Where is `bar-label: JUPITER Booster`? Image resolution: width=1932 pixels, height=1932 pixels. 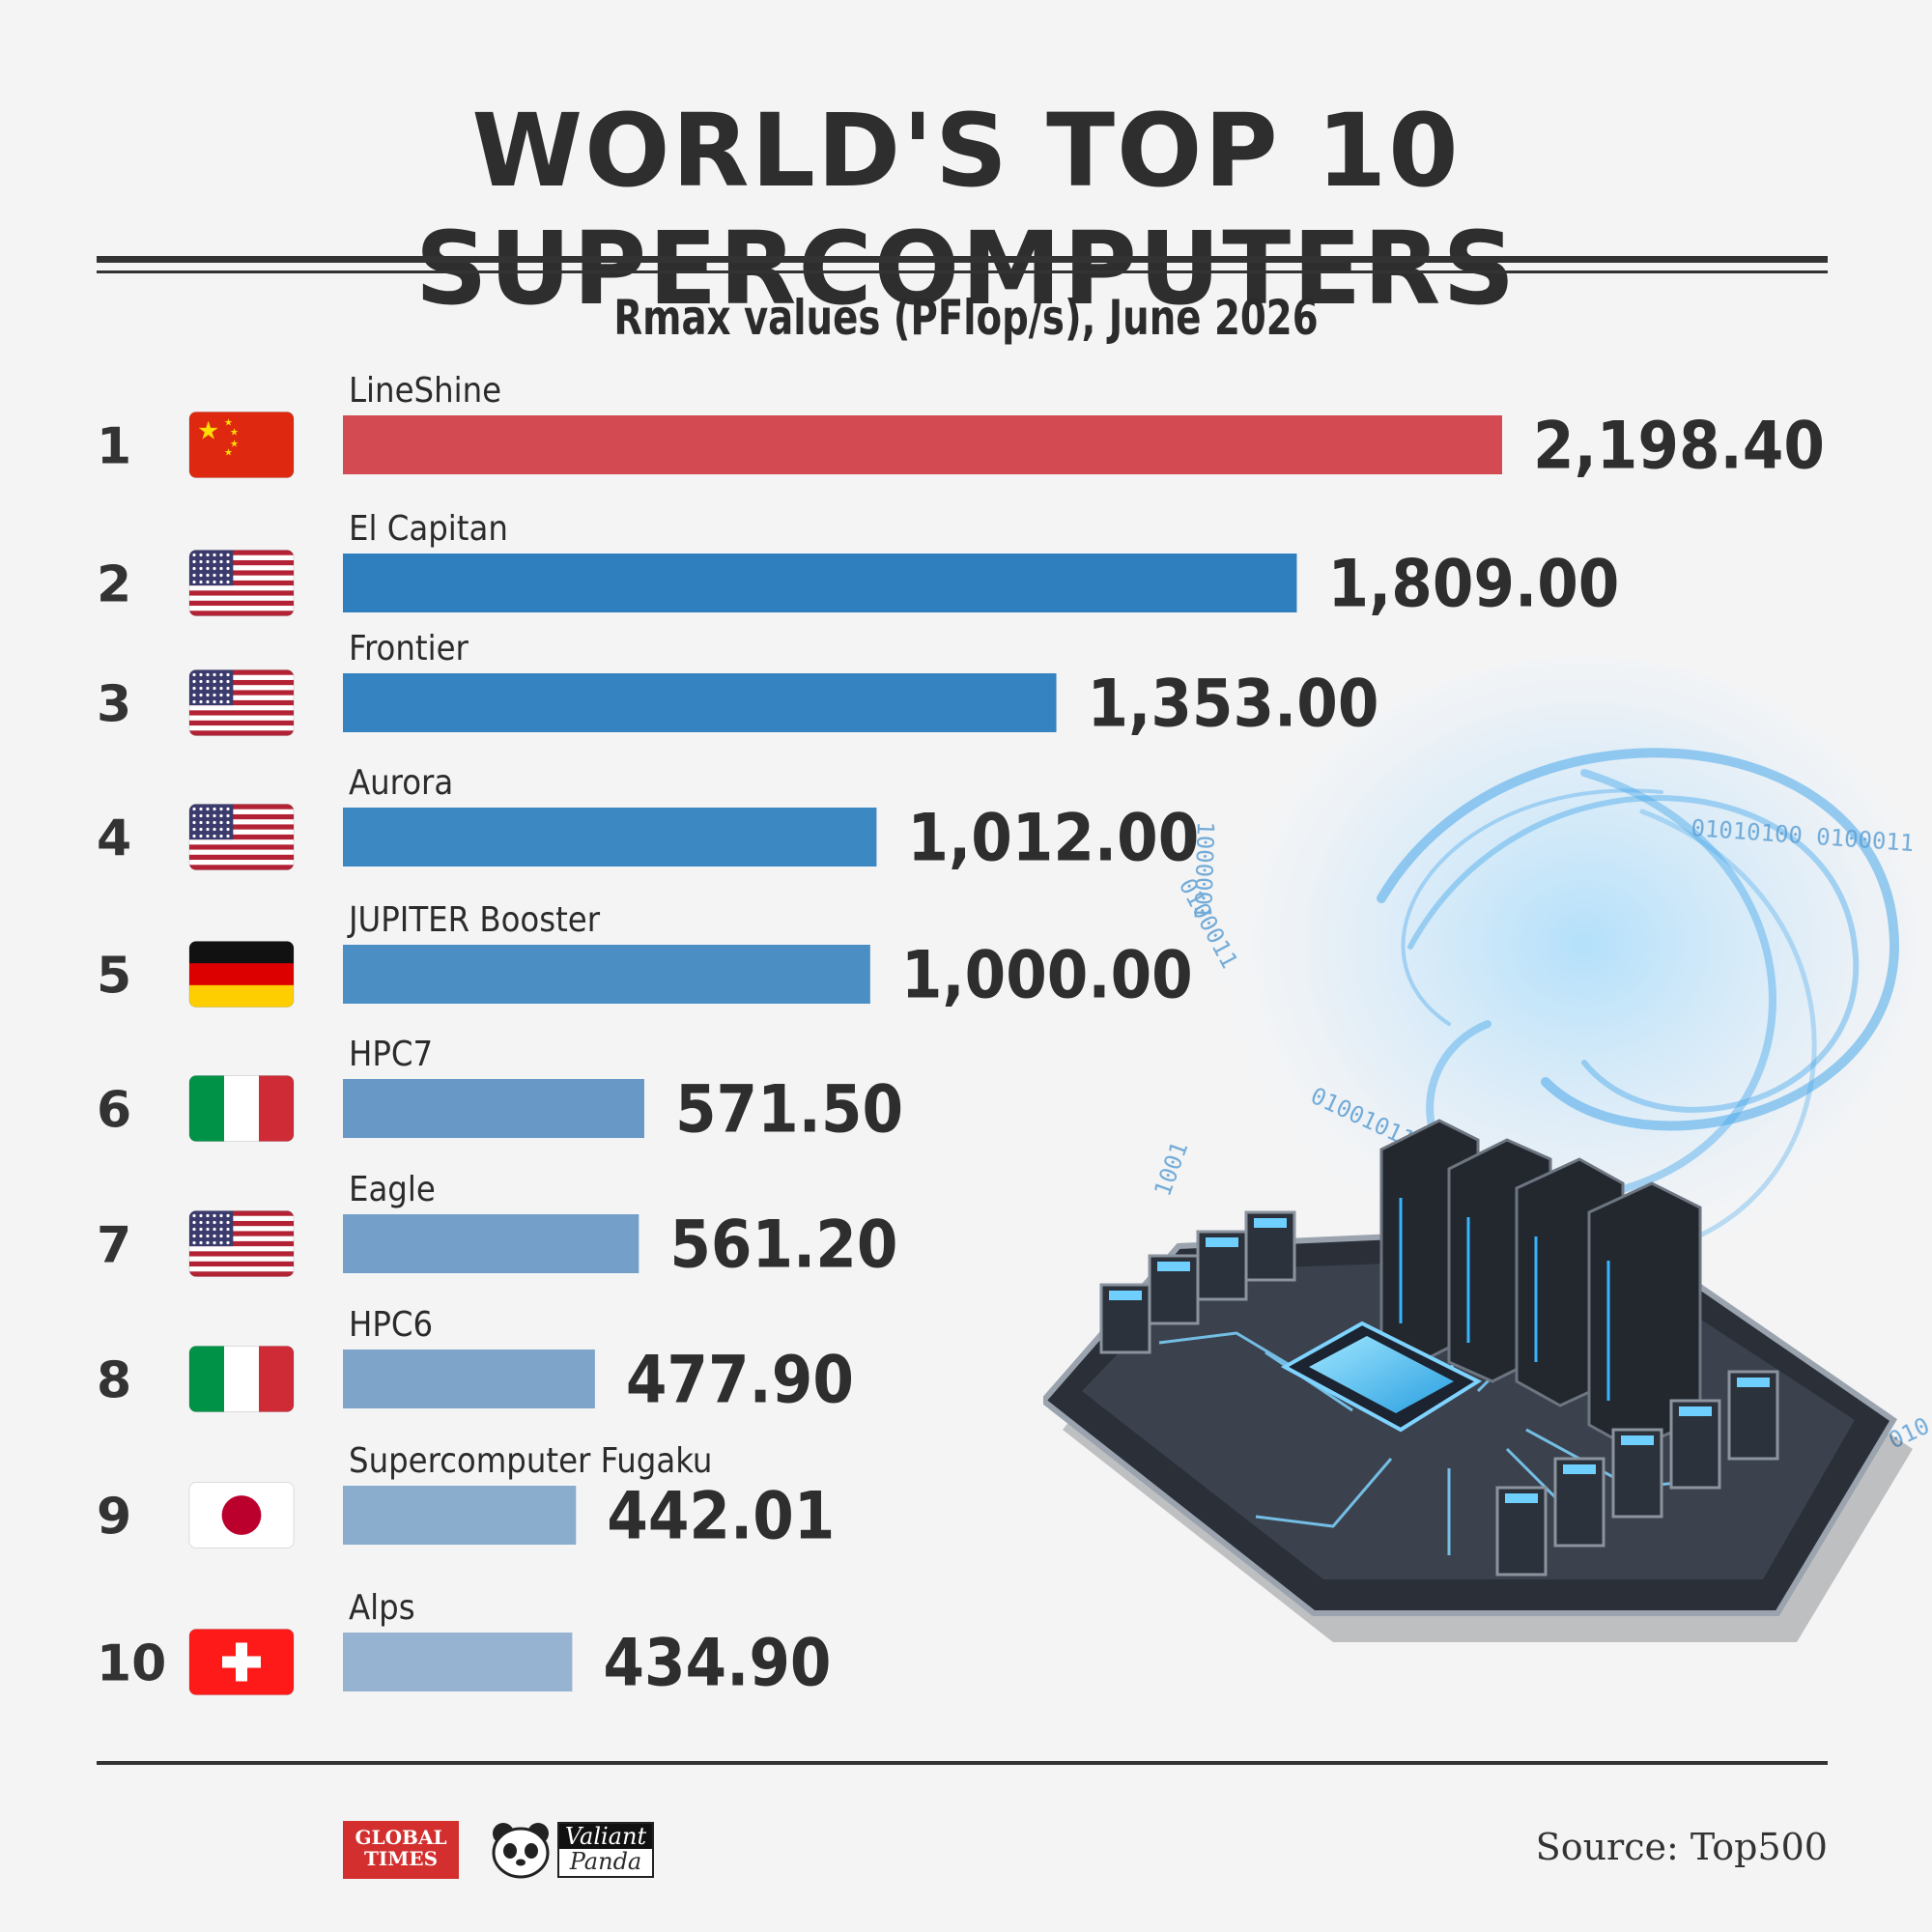
bar-label: JUPITER Booster is located at coordinates (474, 920).